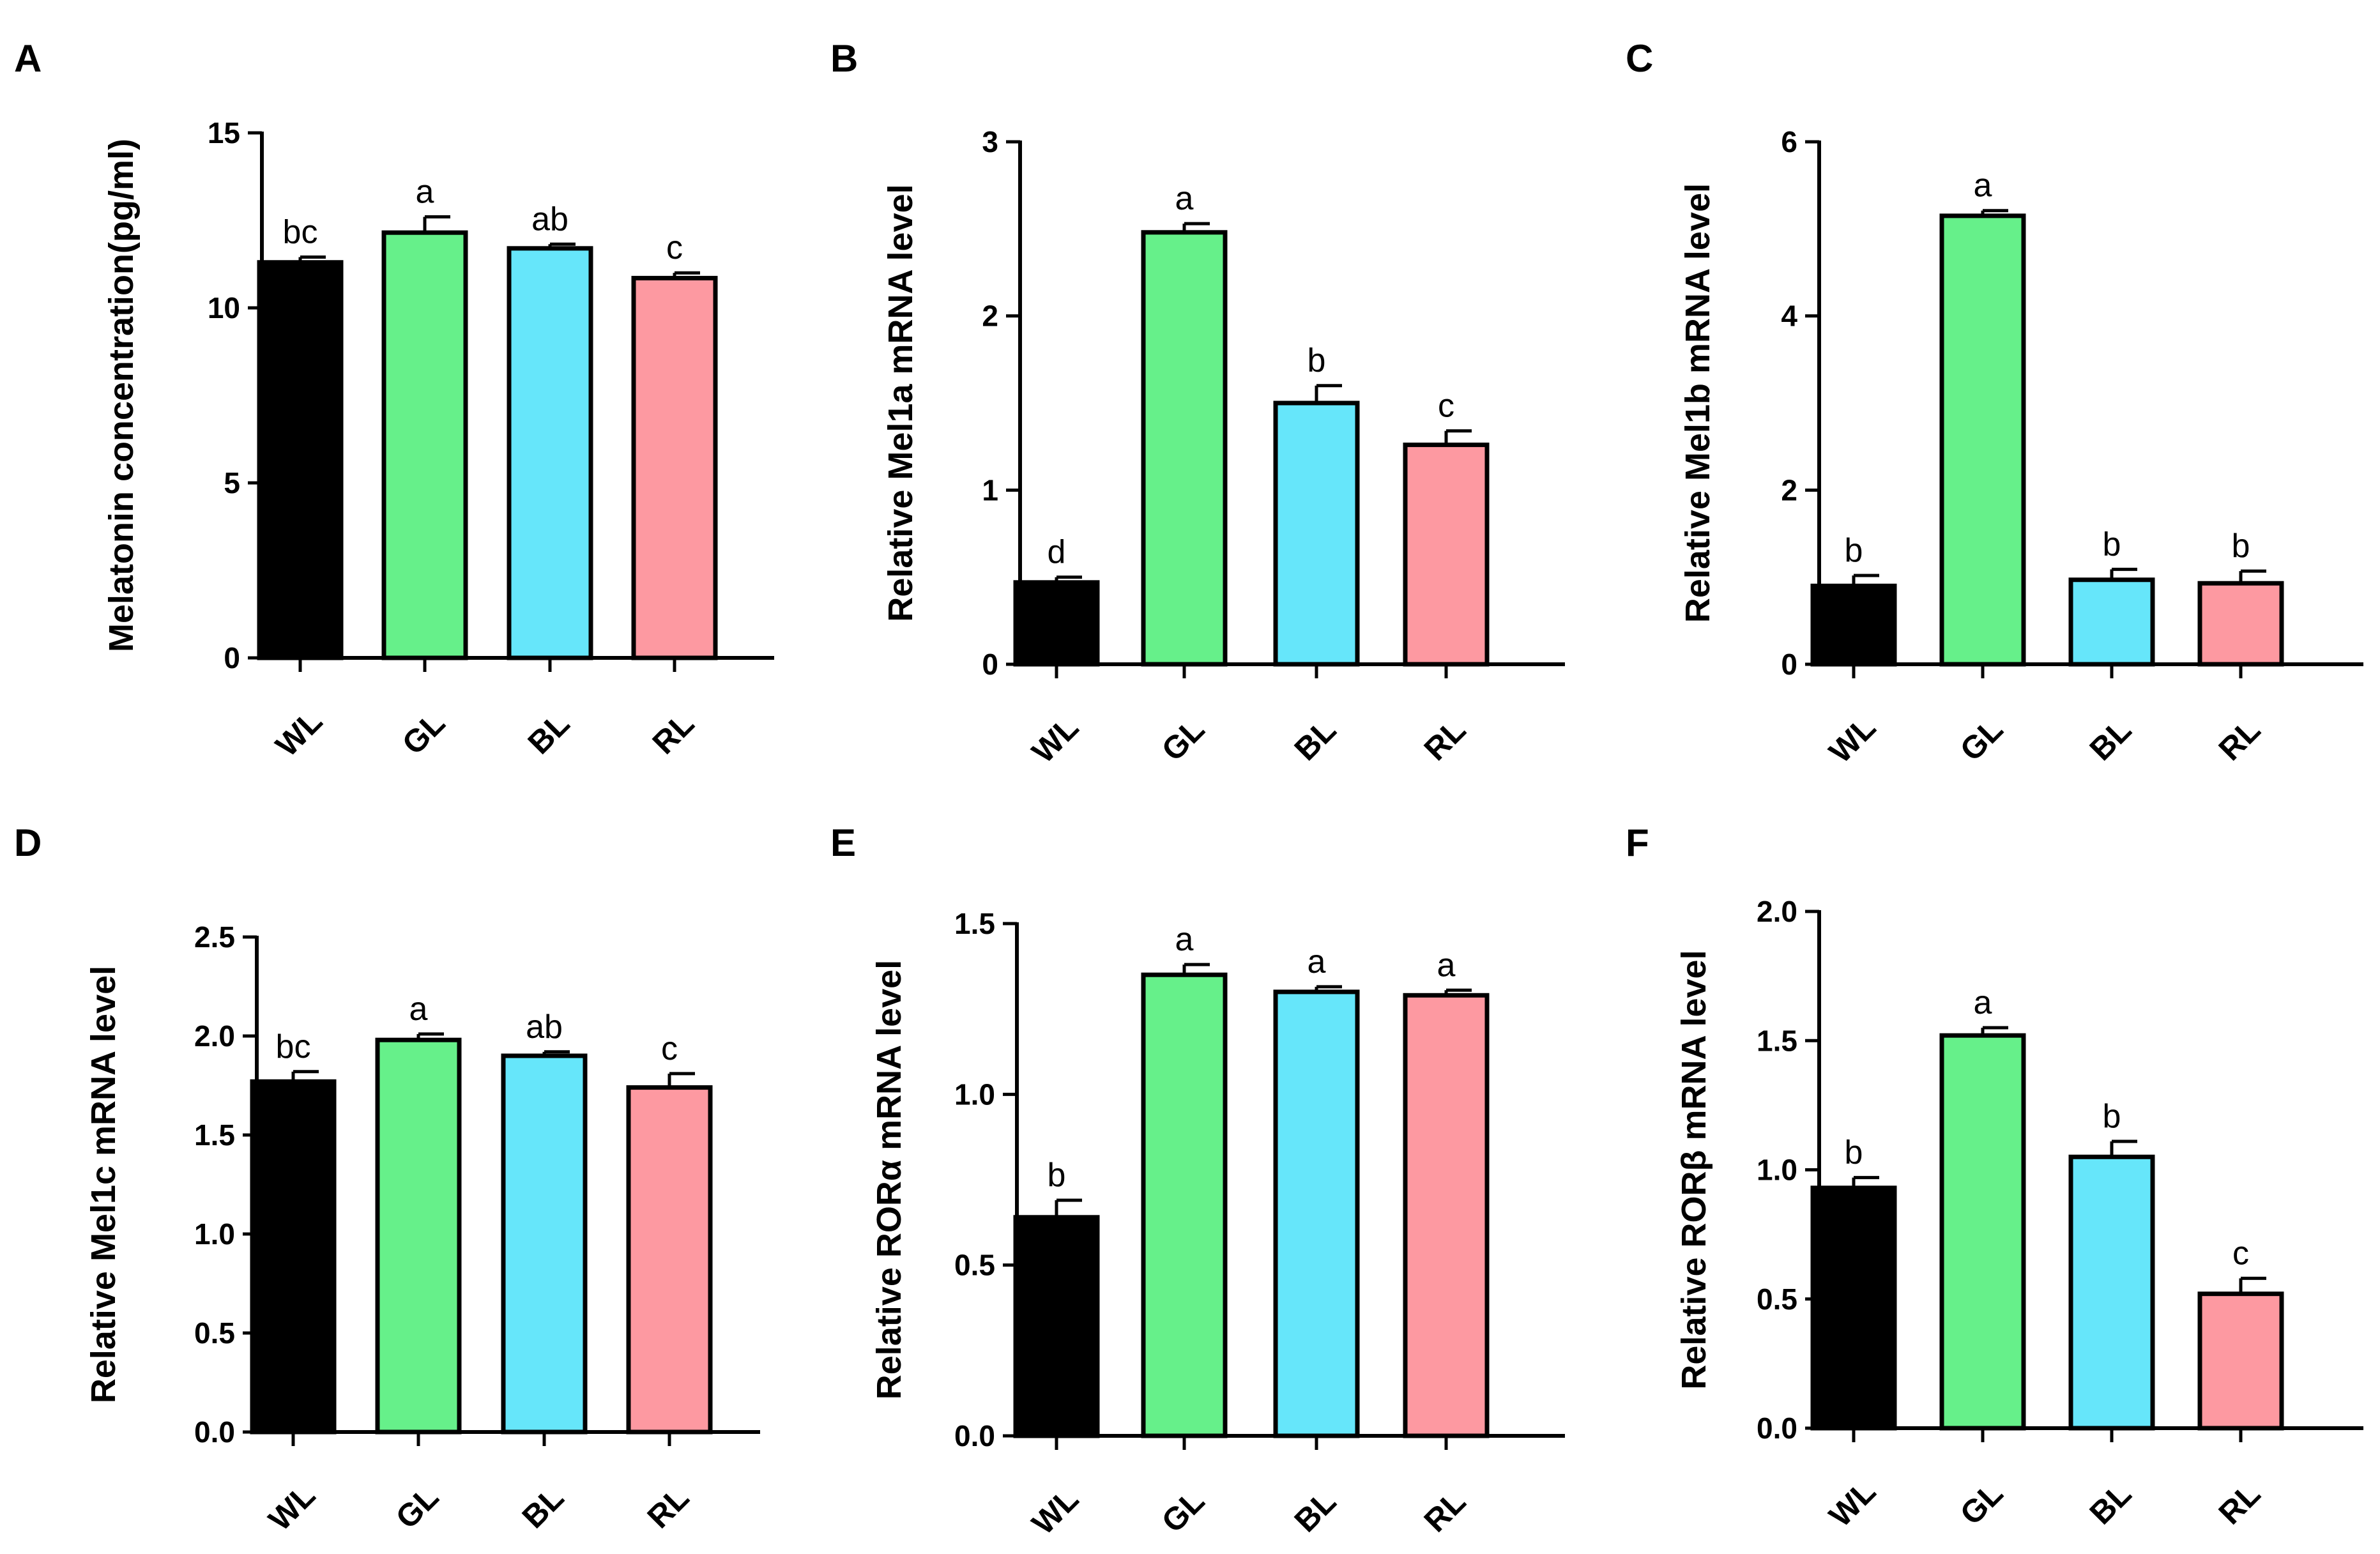 The height and width of the screenshot is (1554, 2380). Describe the element at coordinates (1789, 316) in the screenshot. I see `y-tick-label: 4` at that location.